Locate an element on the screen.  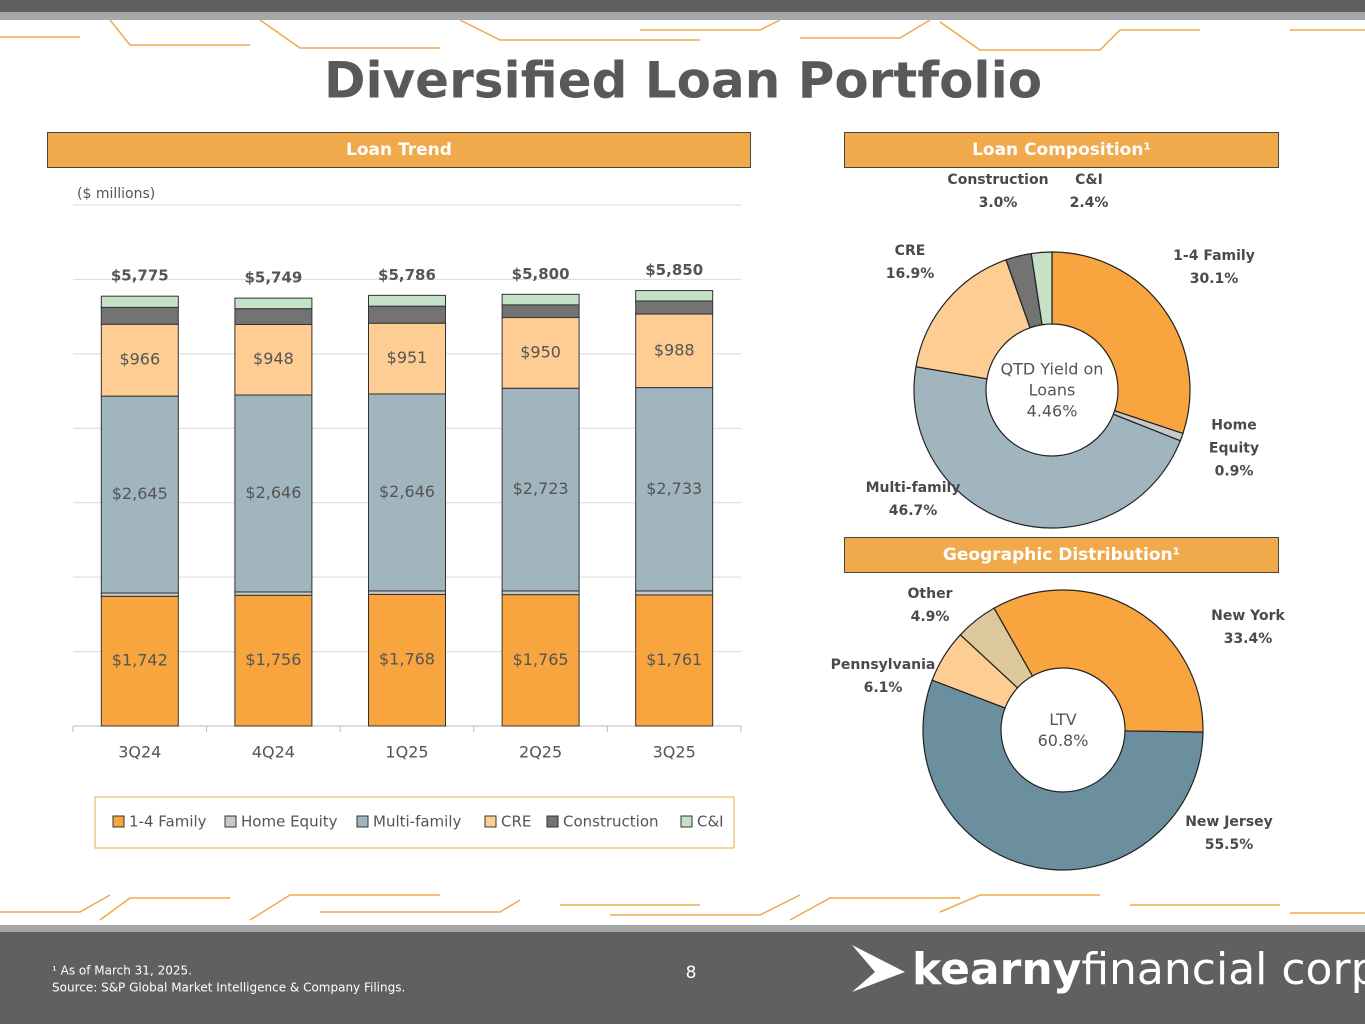
center-line: QTD Yield on is located at coordinates (1052, 369).